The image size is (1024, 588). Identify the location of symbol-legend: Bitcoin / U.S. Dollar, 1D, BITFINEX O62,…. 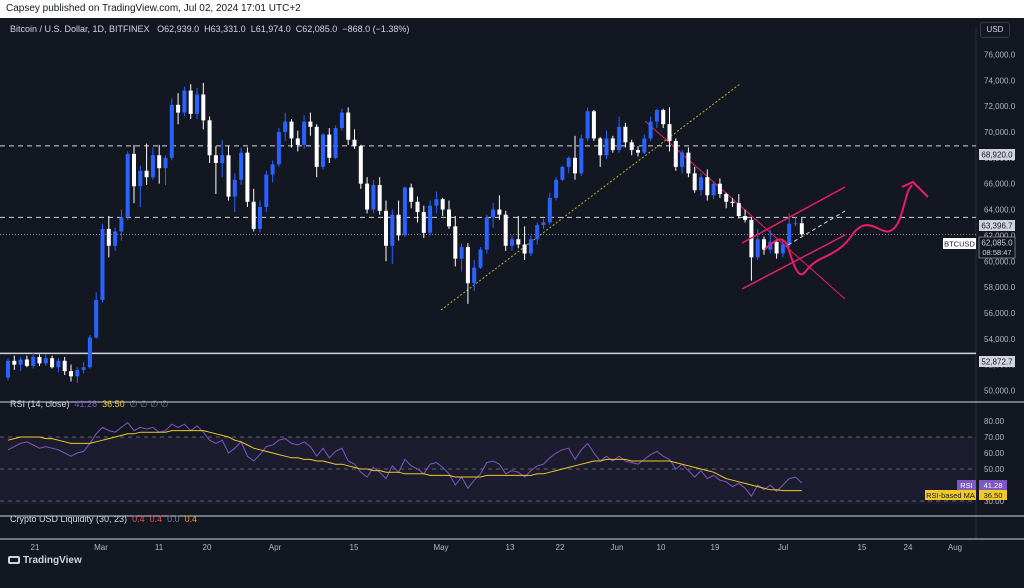
(209, 29).